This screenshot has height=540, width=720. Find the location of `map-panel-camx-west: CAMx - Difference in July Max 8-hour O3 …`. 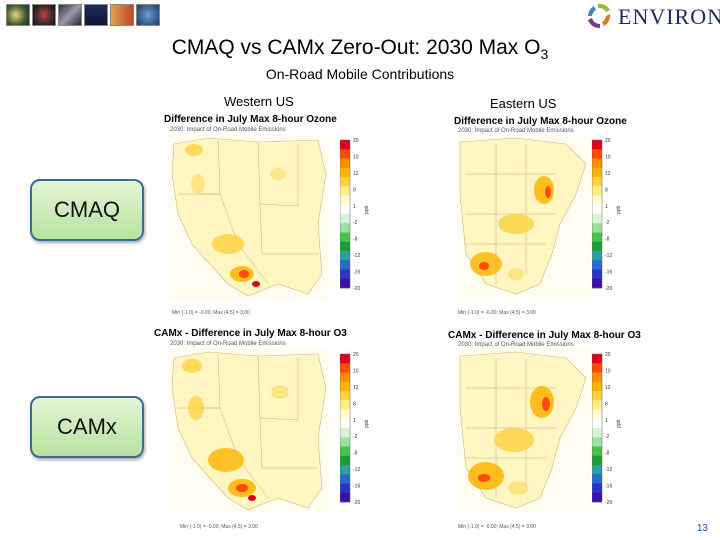

map-panel-camx-west: CAMx - Difference in July Max 8-hour O3 … is located at coordinates (268, 430).